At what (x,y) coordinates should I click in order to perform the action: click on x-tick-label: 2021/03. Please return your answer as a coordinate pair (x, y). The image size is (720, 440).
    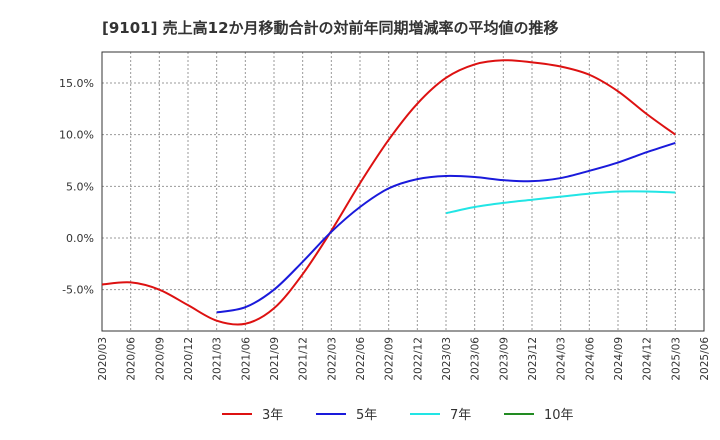
    Looking at the image, I should click on (218, 359).